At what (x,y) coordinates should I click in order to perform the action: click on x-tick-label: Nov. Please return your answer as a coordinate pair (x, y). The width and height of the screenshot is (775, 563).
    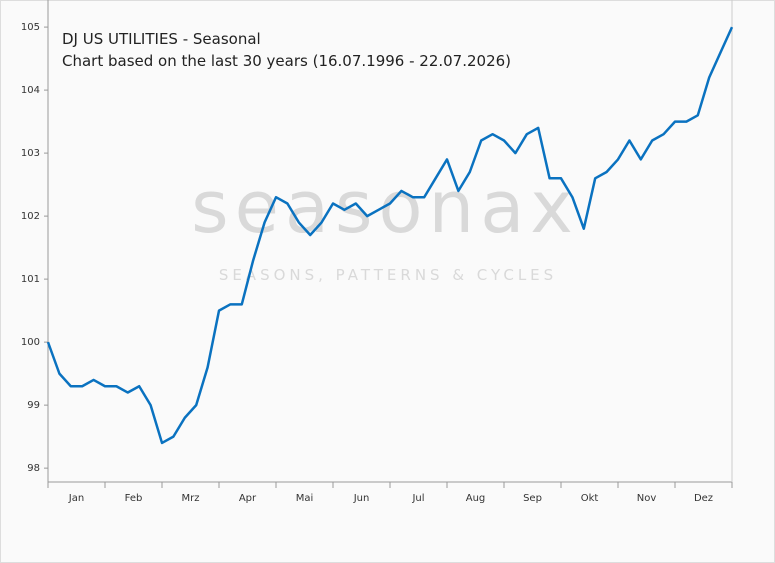
    Looking at the image, I should click on (647, 498).